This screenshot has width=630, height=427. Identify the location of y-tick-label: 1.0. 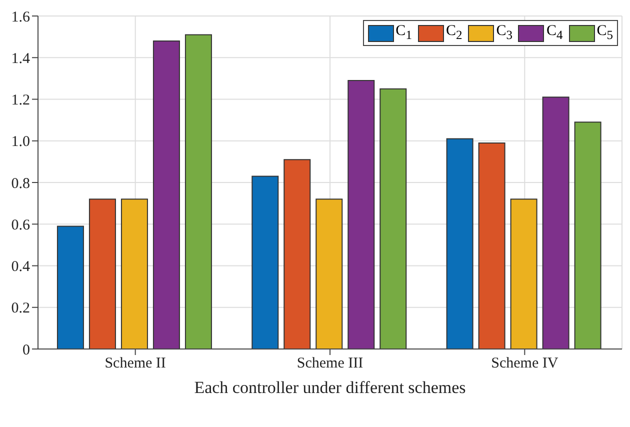
(20, 142).